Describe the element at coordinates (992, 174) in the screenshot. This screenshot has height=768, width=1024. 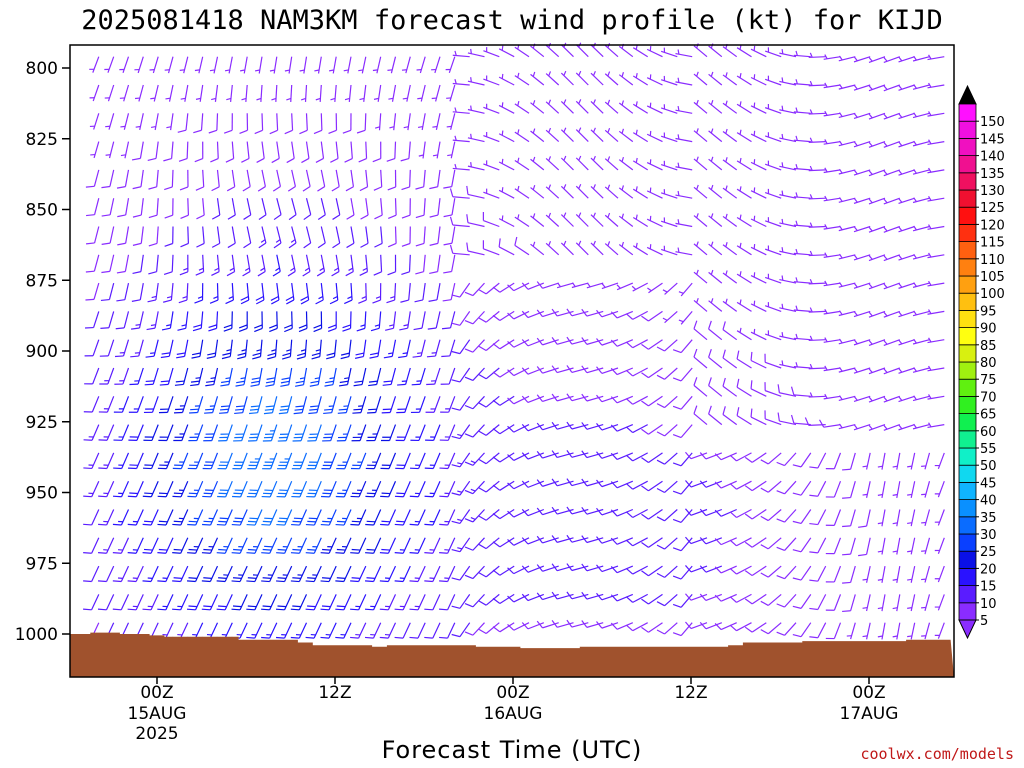
I see `colorbar-label: 135` at that location.